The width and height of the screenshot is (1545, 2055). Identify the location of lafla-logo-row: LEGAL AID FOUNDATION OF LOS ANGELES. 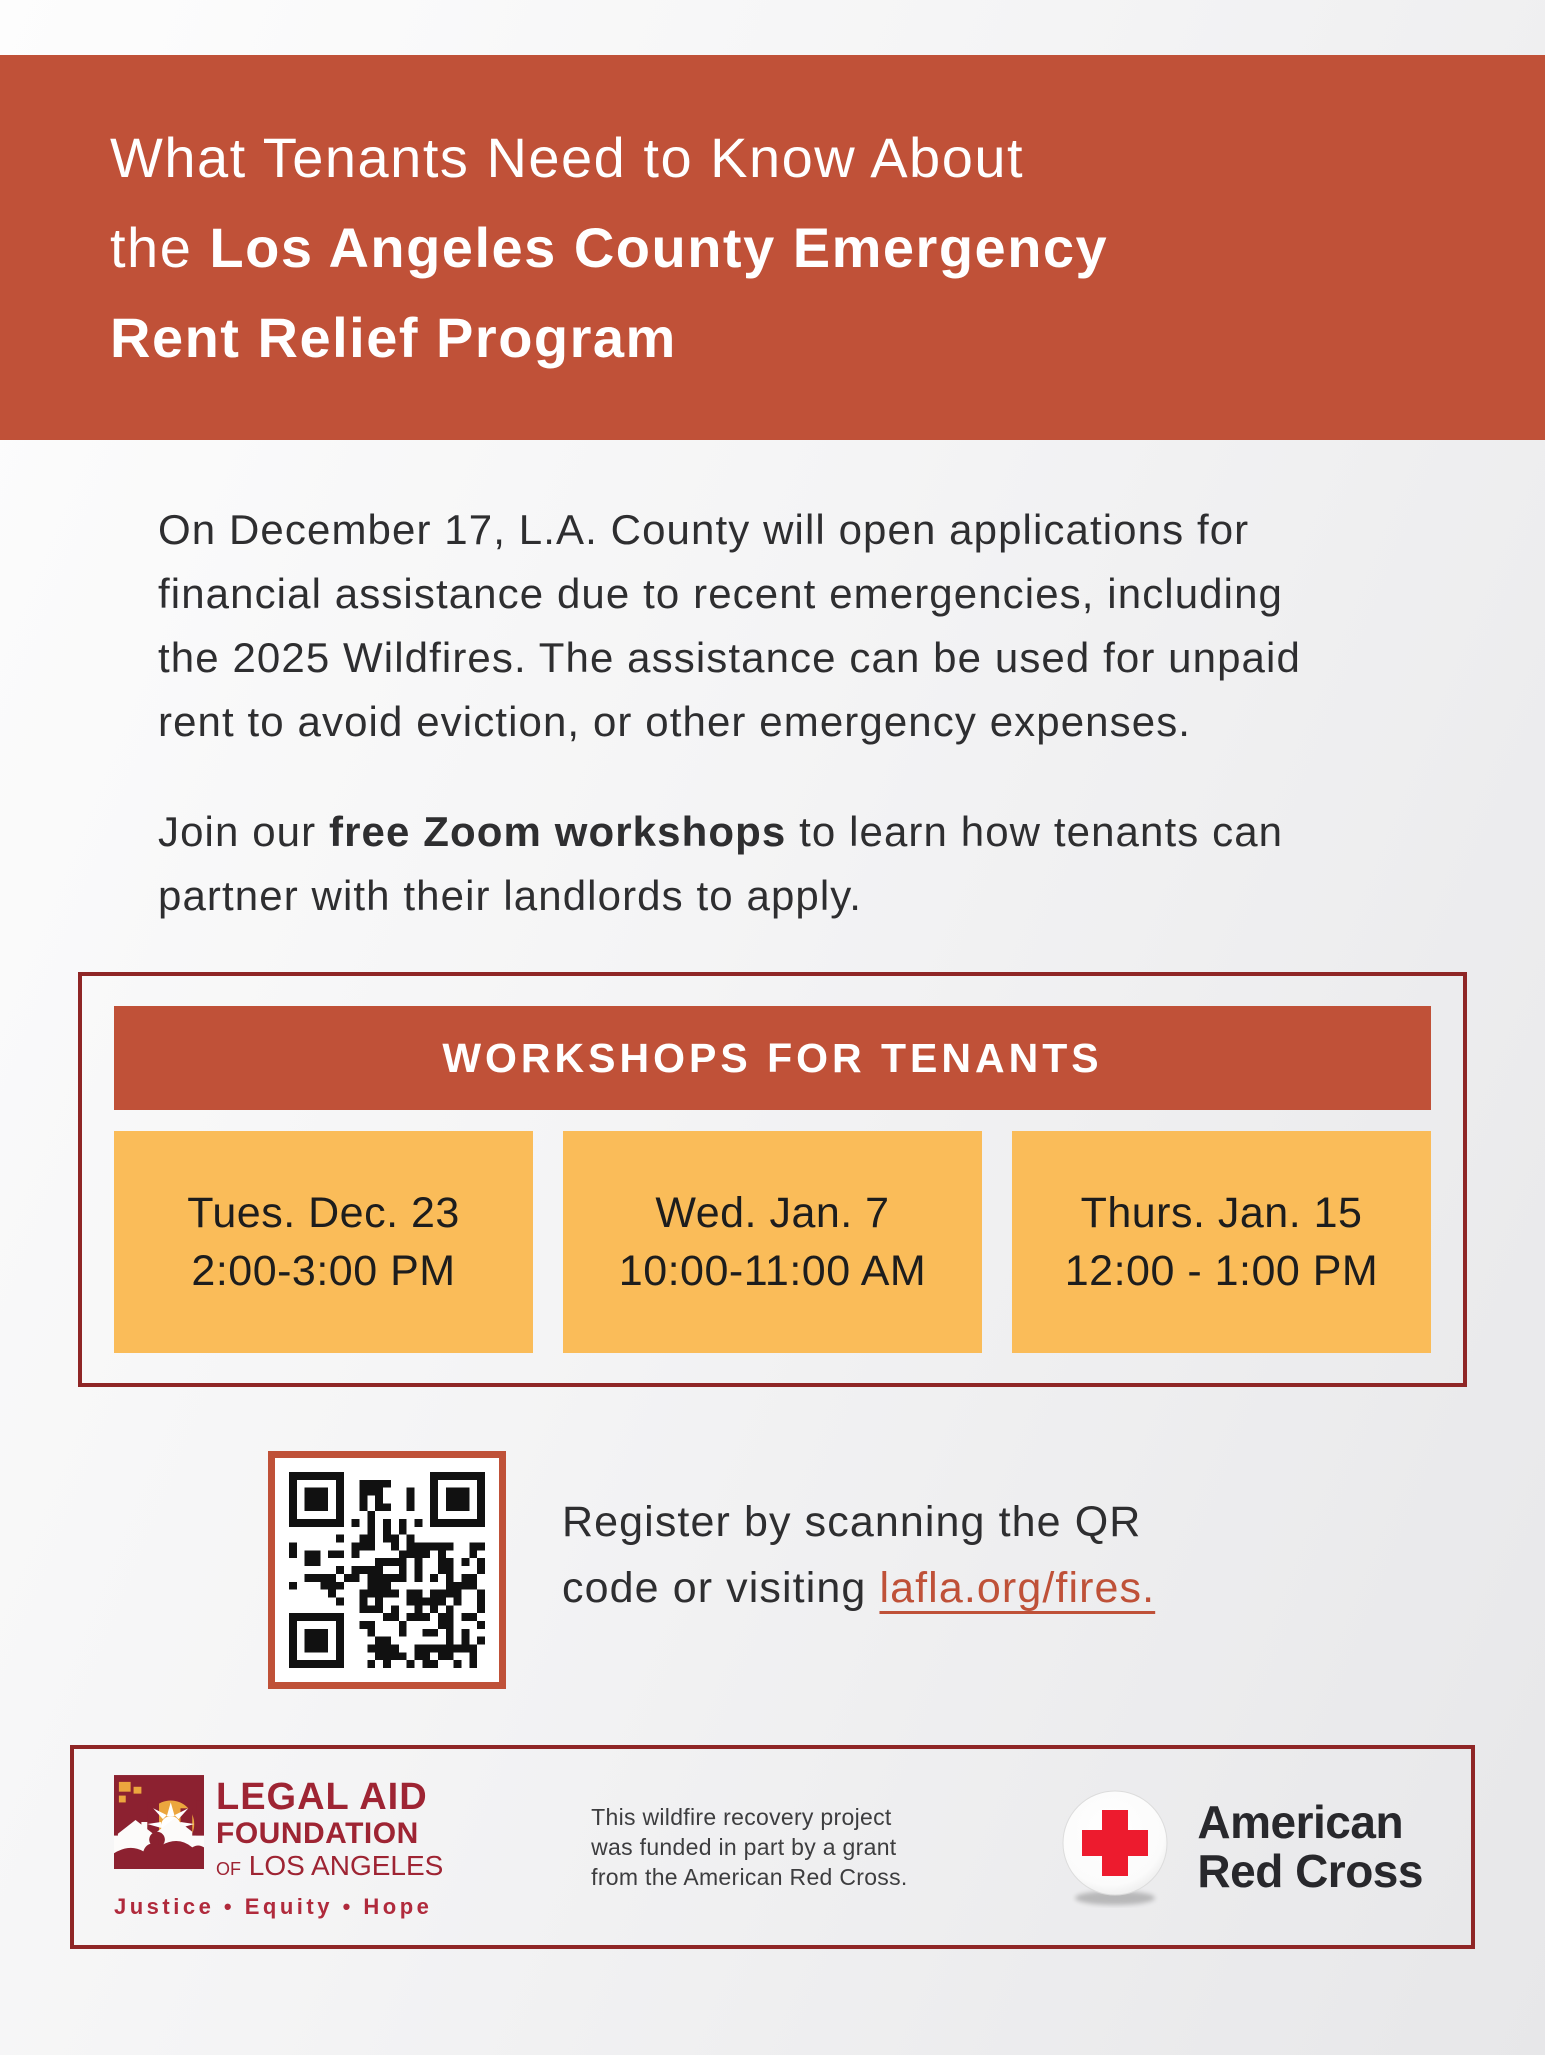
(278, 1829).